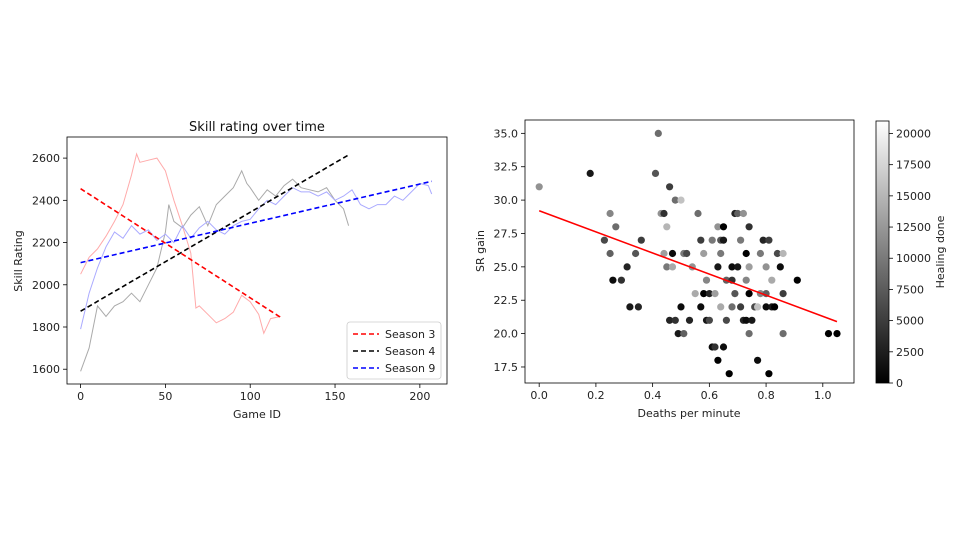 This screenshot has height=540, width=960. I want to click on right-x-tick-label: 0.2, so click(596, 395).